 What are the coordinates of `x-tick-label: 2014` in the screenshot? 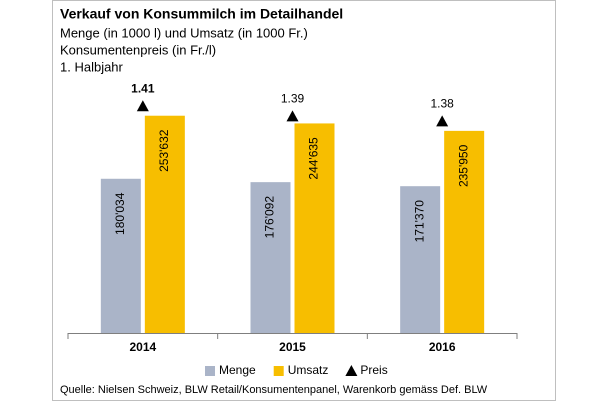 It's located at (142, 347).